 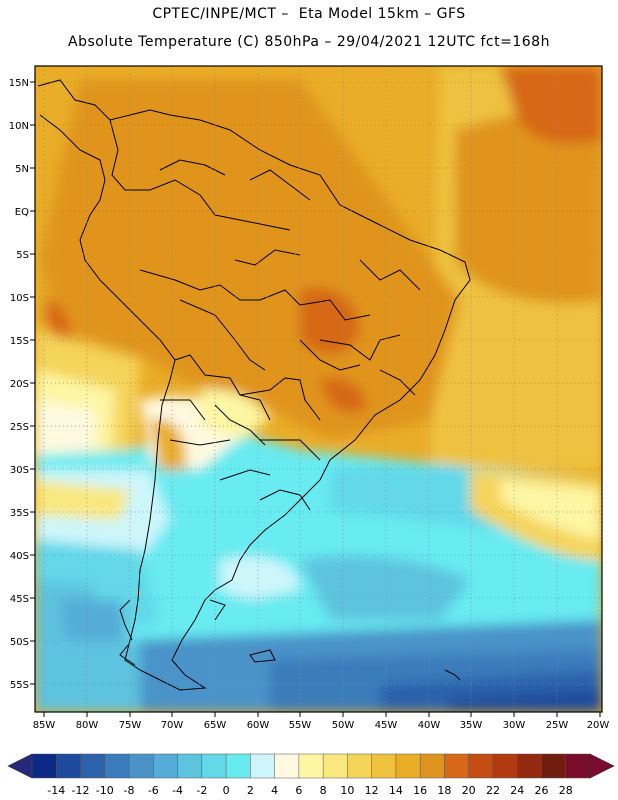 What do you see at coordinates (19, 642) in the screenshot?
I see `lat-label: 50S` at bounding box center [19, 642].